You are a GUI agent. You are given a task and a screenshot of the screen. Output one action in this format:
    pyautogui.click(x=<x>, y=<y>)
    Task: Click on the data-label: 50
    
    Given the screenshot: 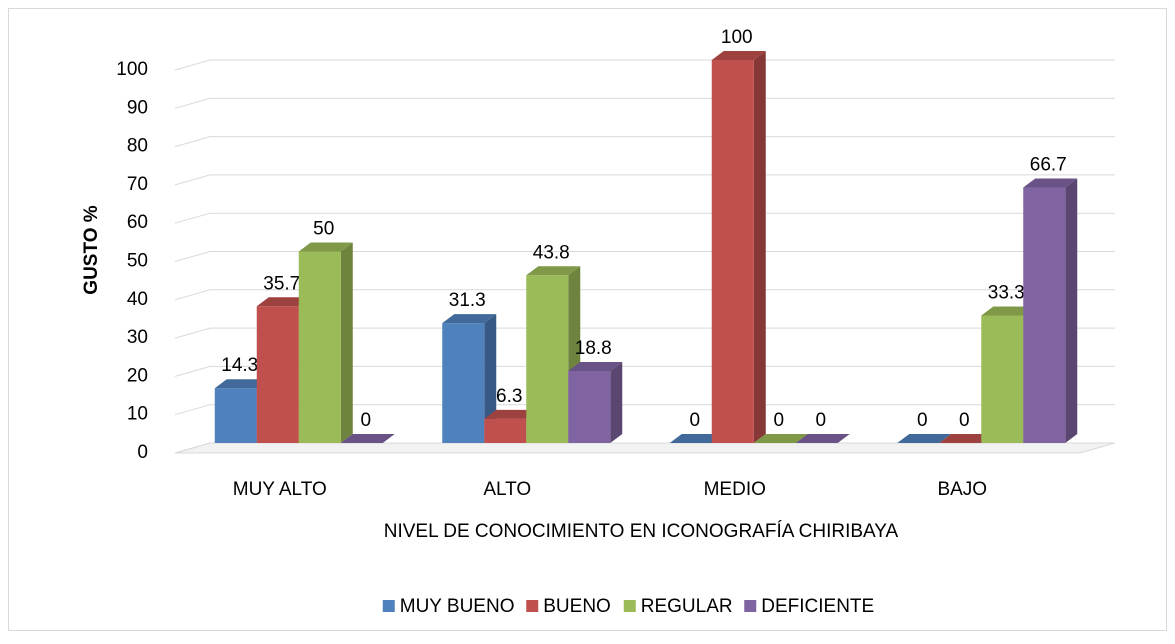 What is the action you would take?
    pyautogui.click(x=323, y=229)
    